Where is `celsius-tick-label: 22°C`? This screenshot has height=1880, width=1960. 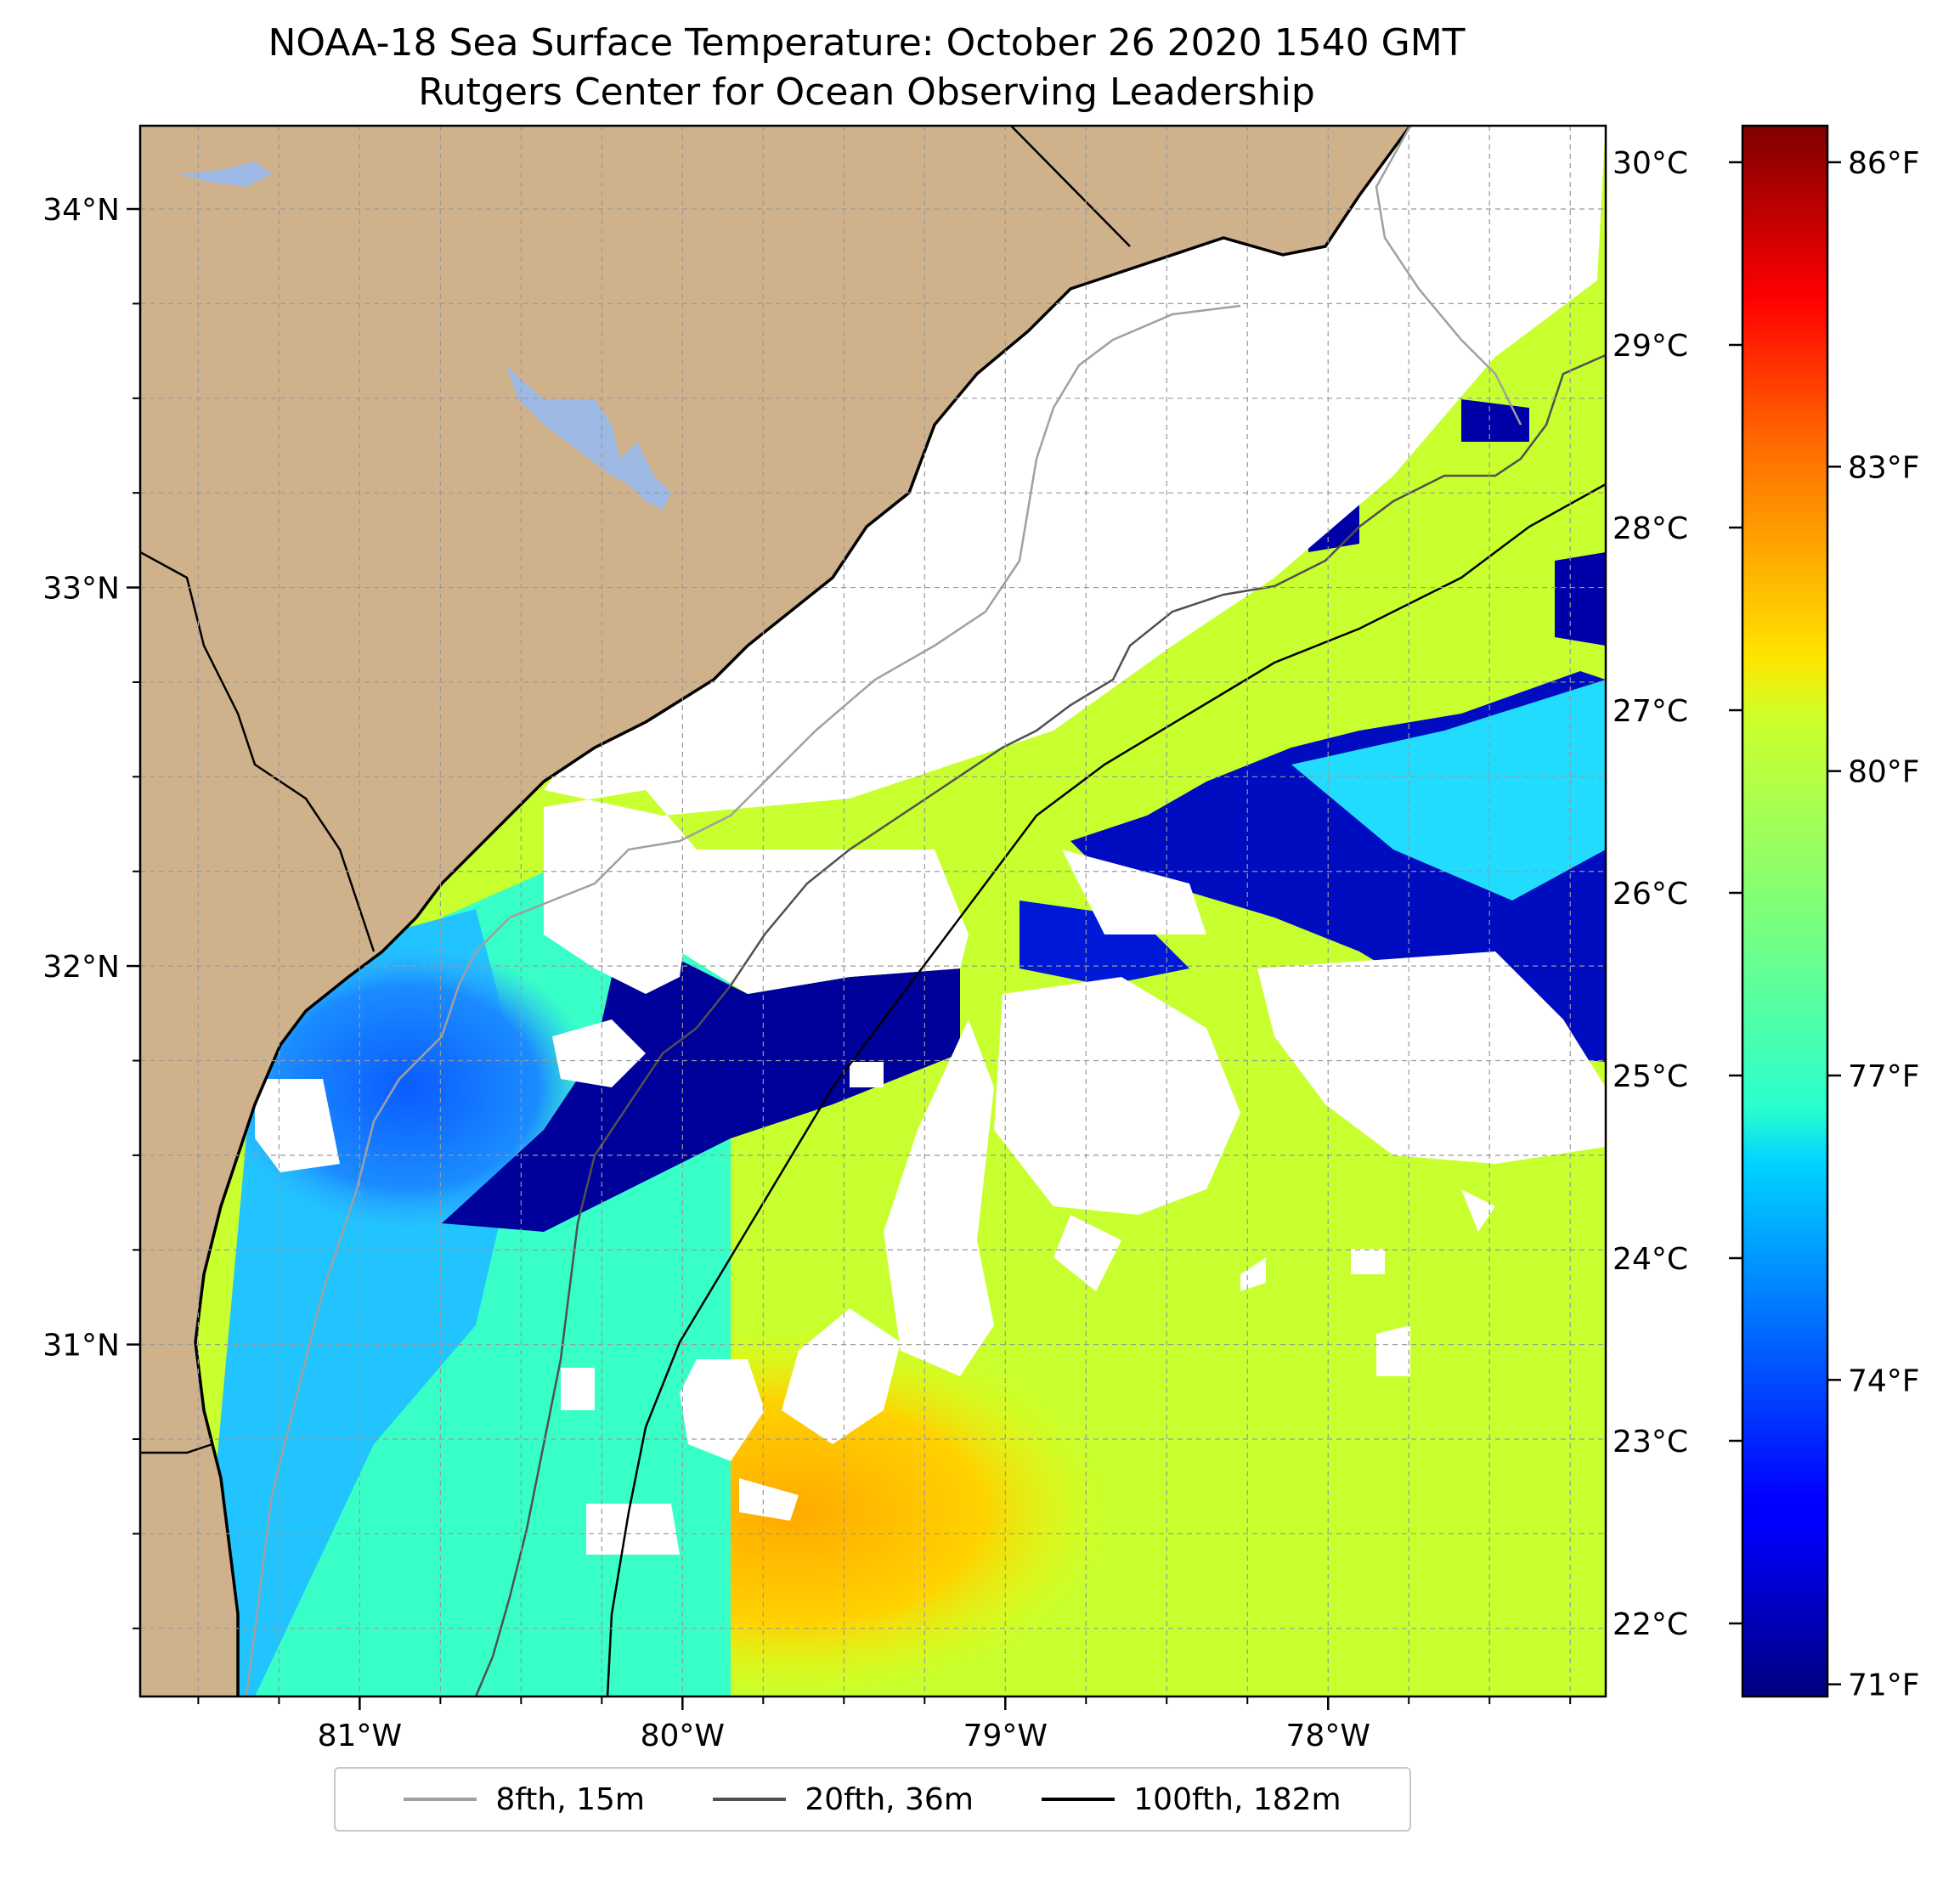 celsius-tick-label: 22°C is located at coordinates (1651, 1625).